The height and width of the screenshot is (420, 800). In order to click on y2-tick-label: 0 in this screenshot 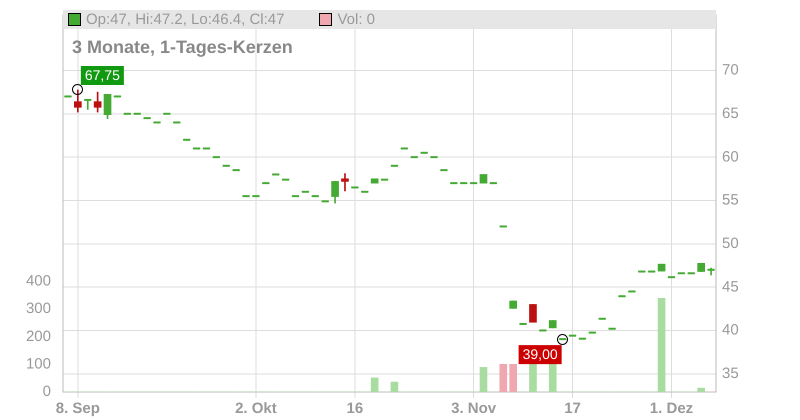, I will do `click(46, 391)`.